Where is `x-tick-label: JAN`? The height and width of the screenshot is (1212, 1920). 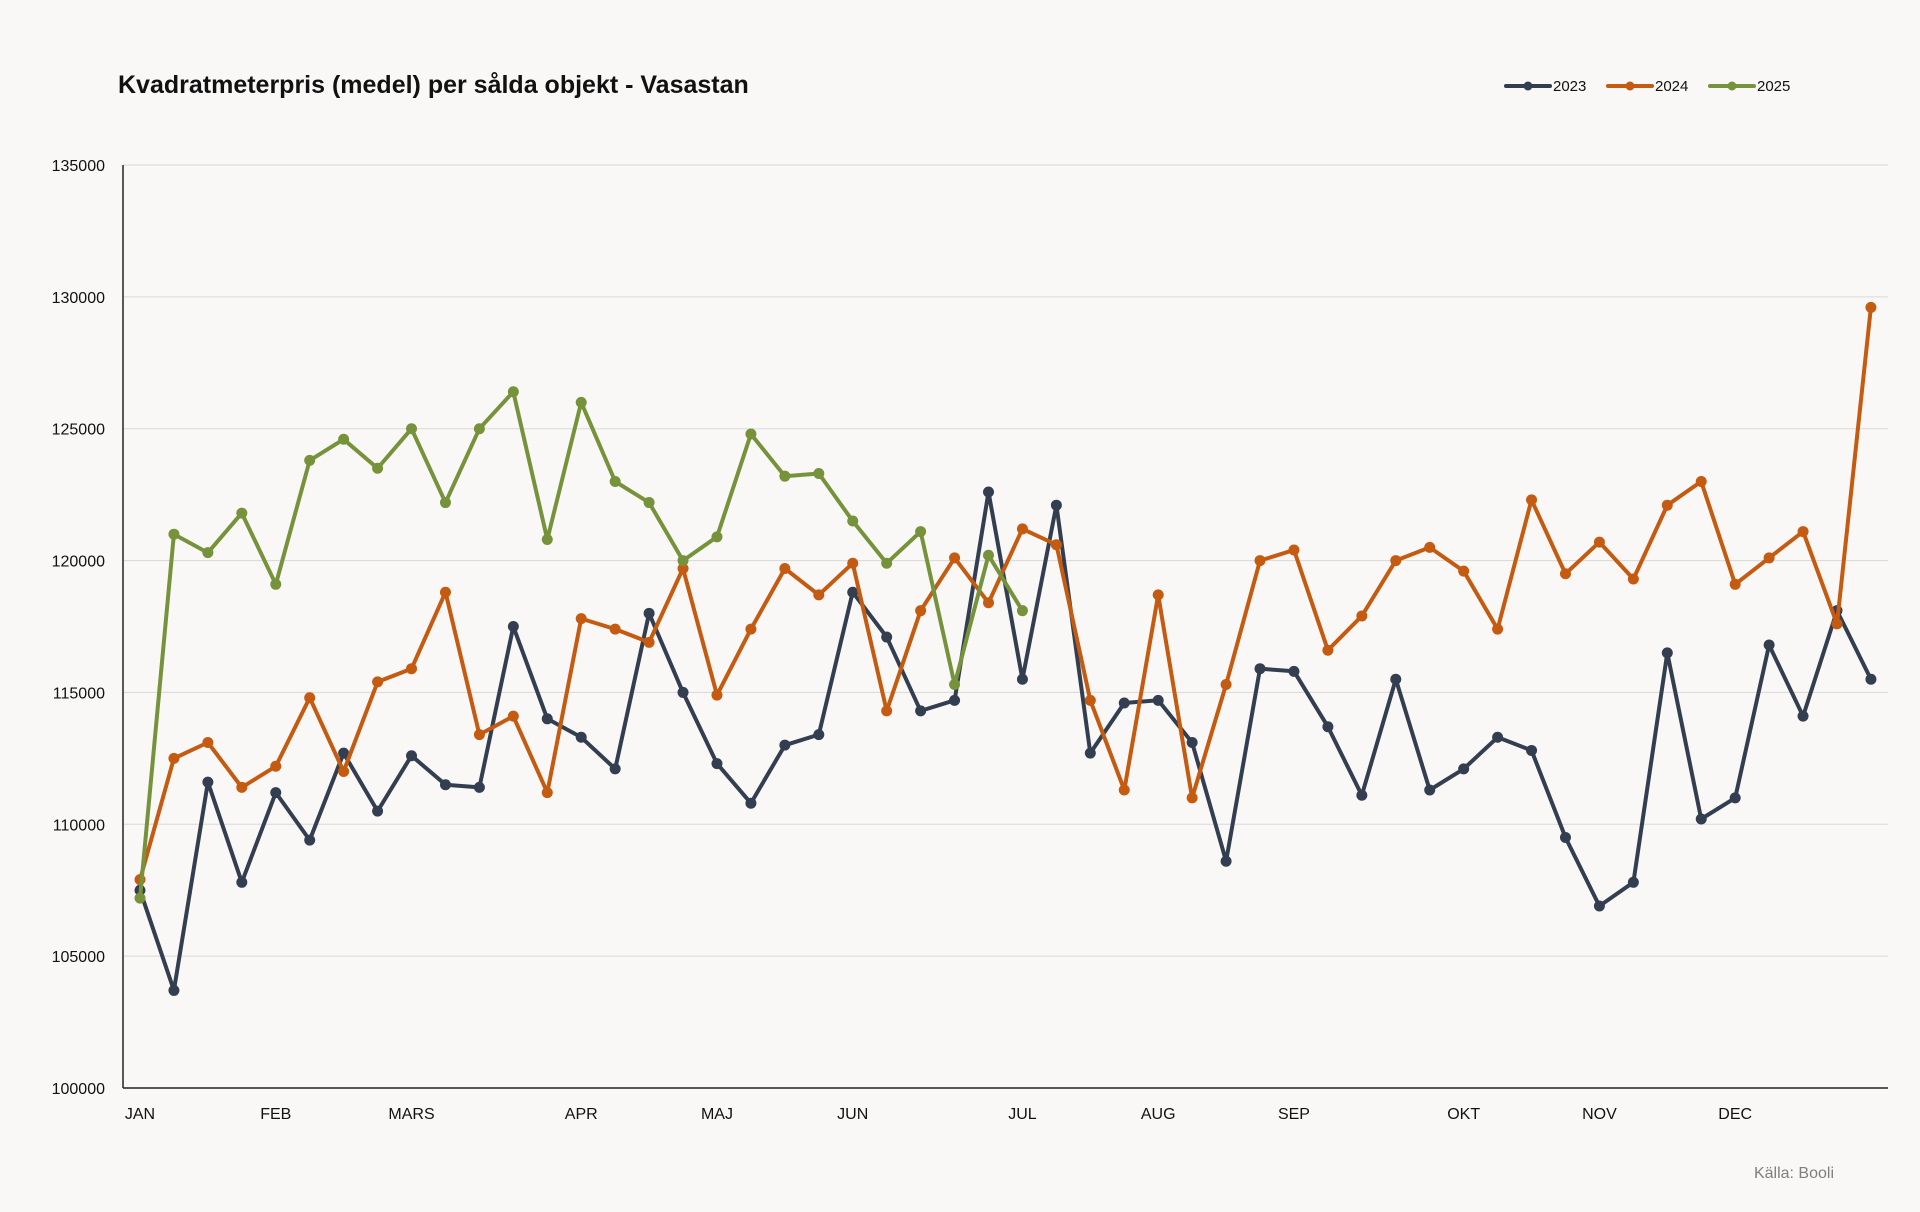
x-tick-label: JAN is located at coordinates (140, 1114).